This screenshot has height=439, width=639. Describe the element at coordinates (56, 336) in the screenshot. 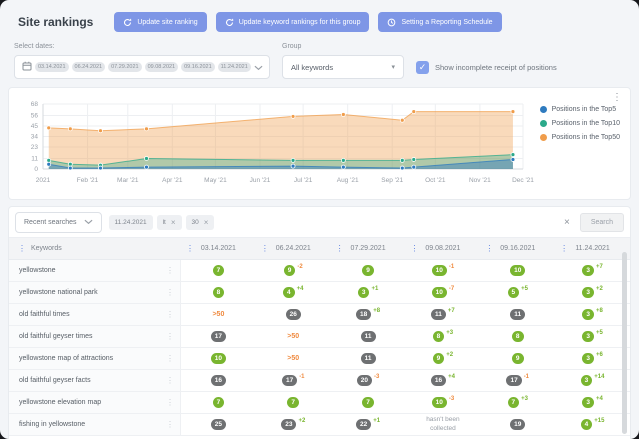

I see `keyword-label: old faithful geyser times` at that location.